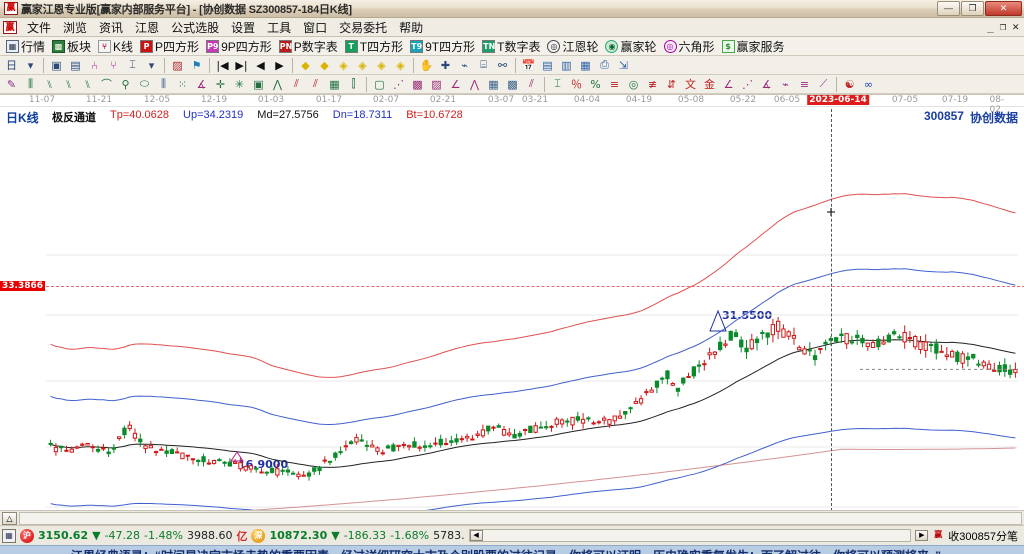  Describe the element at coordinates (671, 84) in the screenshot. I see `measure-button: ⇵` at that location.